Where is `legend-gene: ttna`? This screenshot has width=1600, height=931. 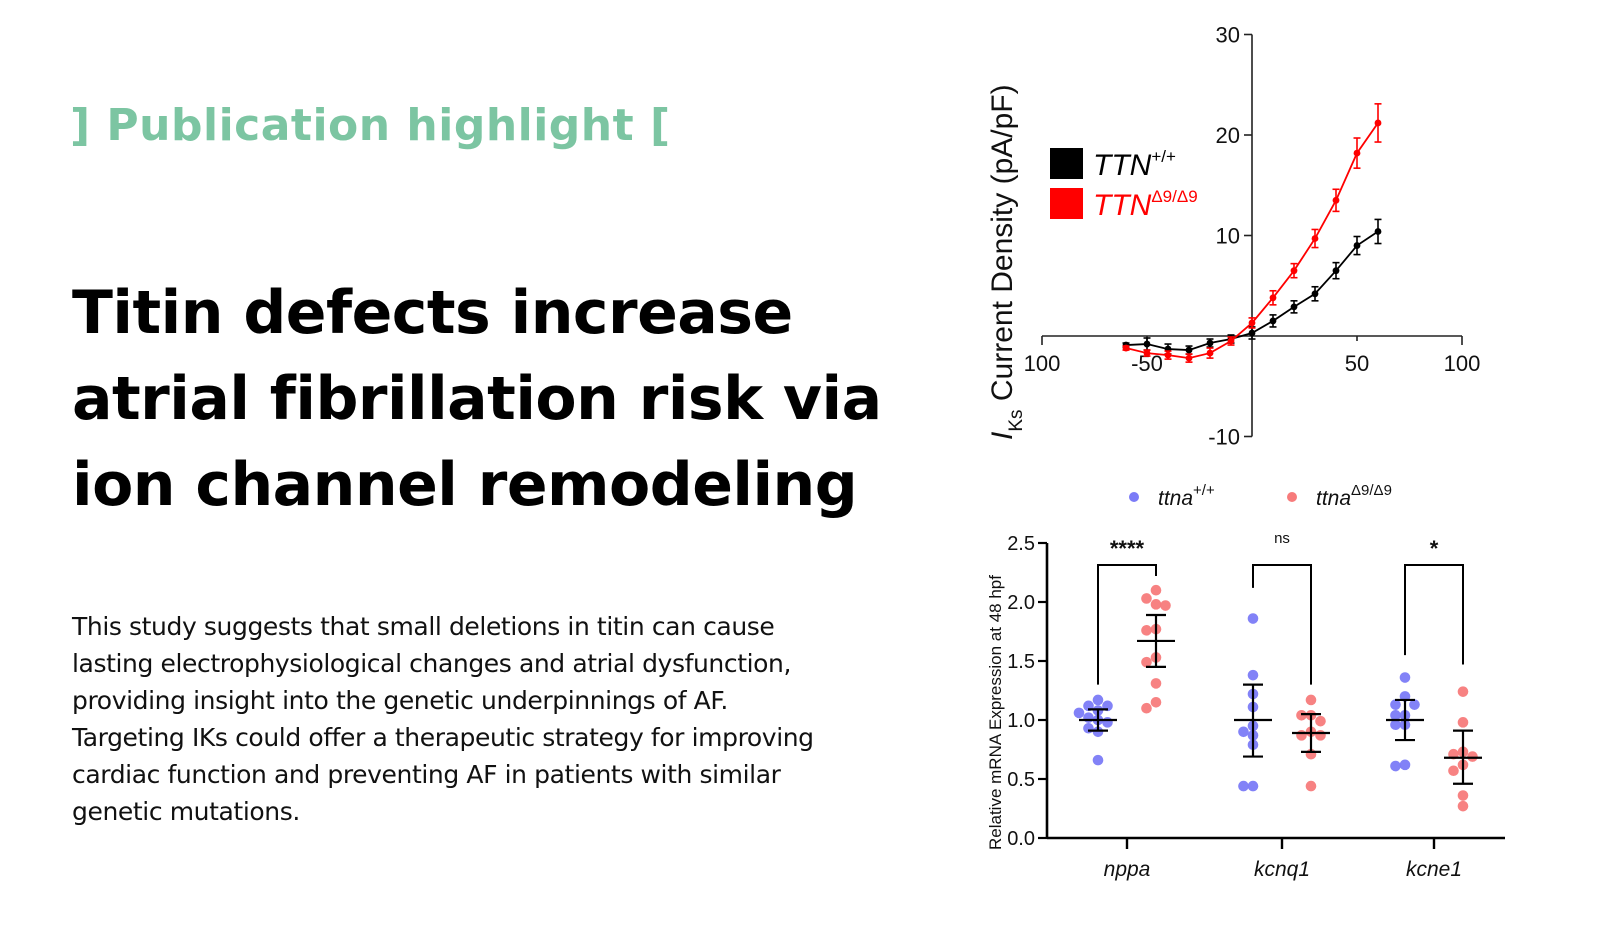 legend-gene: ttna is located at coordinates (1175, 498).